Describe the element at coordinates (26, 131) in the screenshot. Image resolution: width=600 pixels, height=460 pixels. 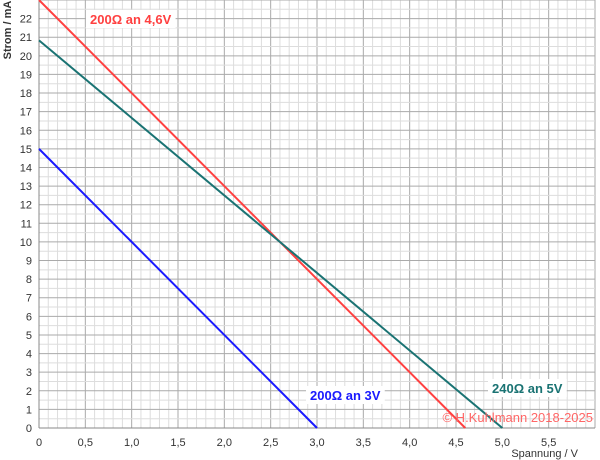
I see `y-tick-label: 16` at that location.